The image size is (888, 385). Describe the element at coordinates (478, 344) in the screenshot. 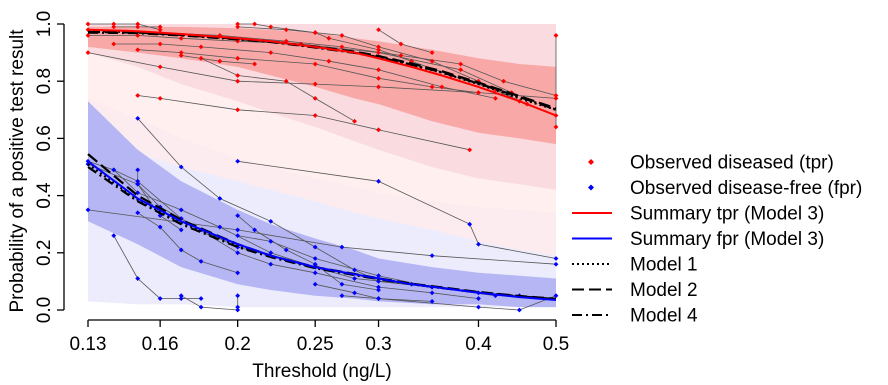

I see `x-tick-label: 0.4` at that location.